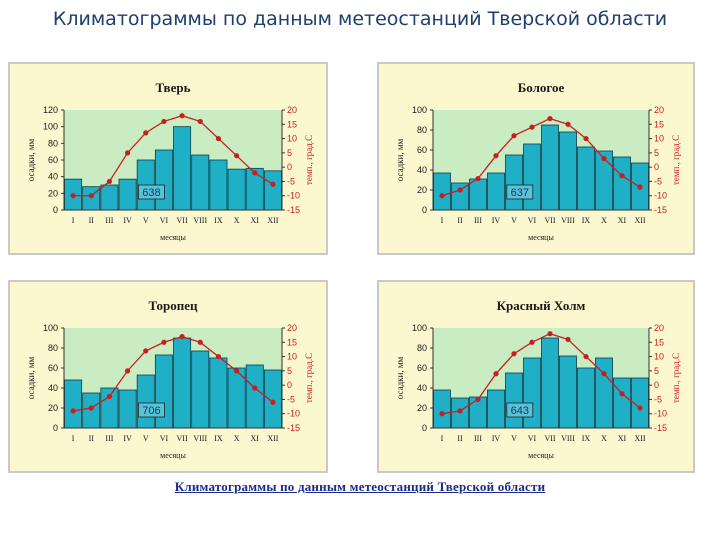 The width and height of the screenshot is (720, 540). Describe the element at coordinates (660, 414) in the screenshot. I see `y2-tick-label: -10` at that location.